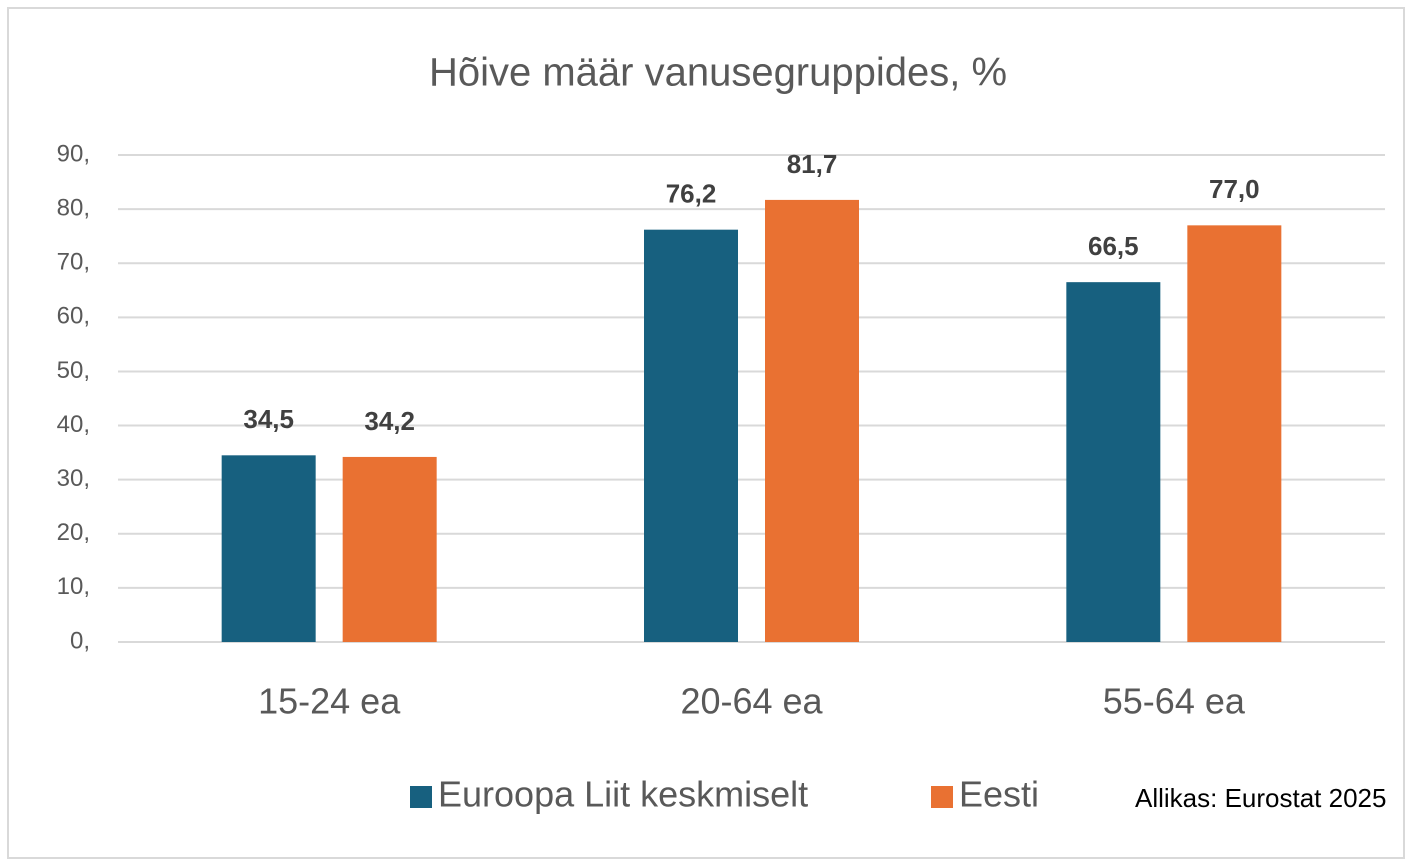  I want to click on y-tick-label: 90,, so click(73, 153).